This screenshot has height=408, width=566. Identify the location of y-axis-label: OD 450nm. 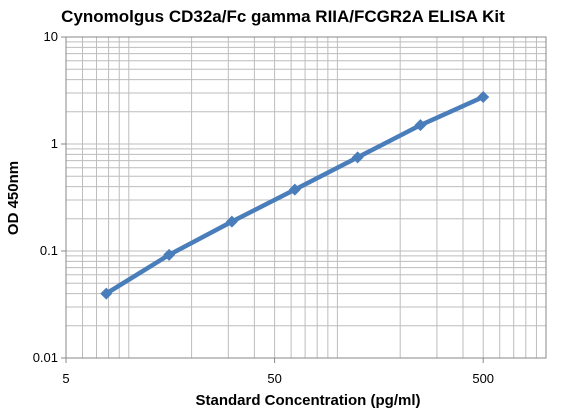
(13, 198).